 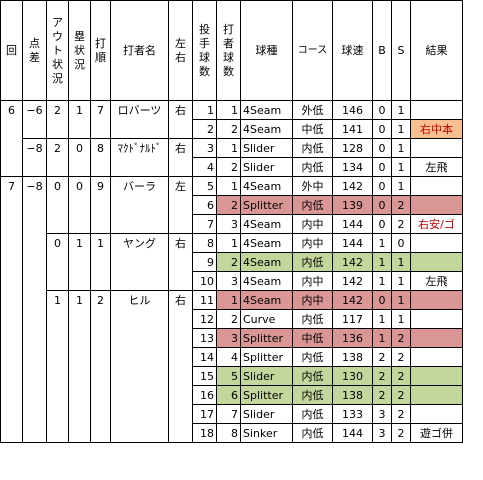 I want to click on cell-pitch-count: 16, so click(x=204, y=395).